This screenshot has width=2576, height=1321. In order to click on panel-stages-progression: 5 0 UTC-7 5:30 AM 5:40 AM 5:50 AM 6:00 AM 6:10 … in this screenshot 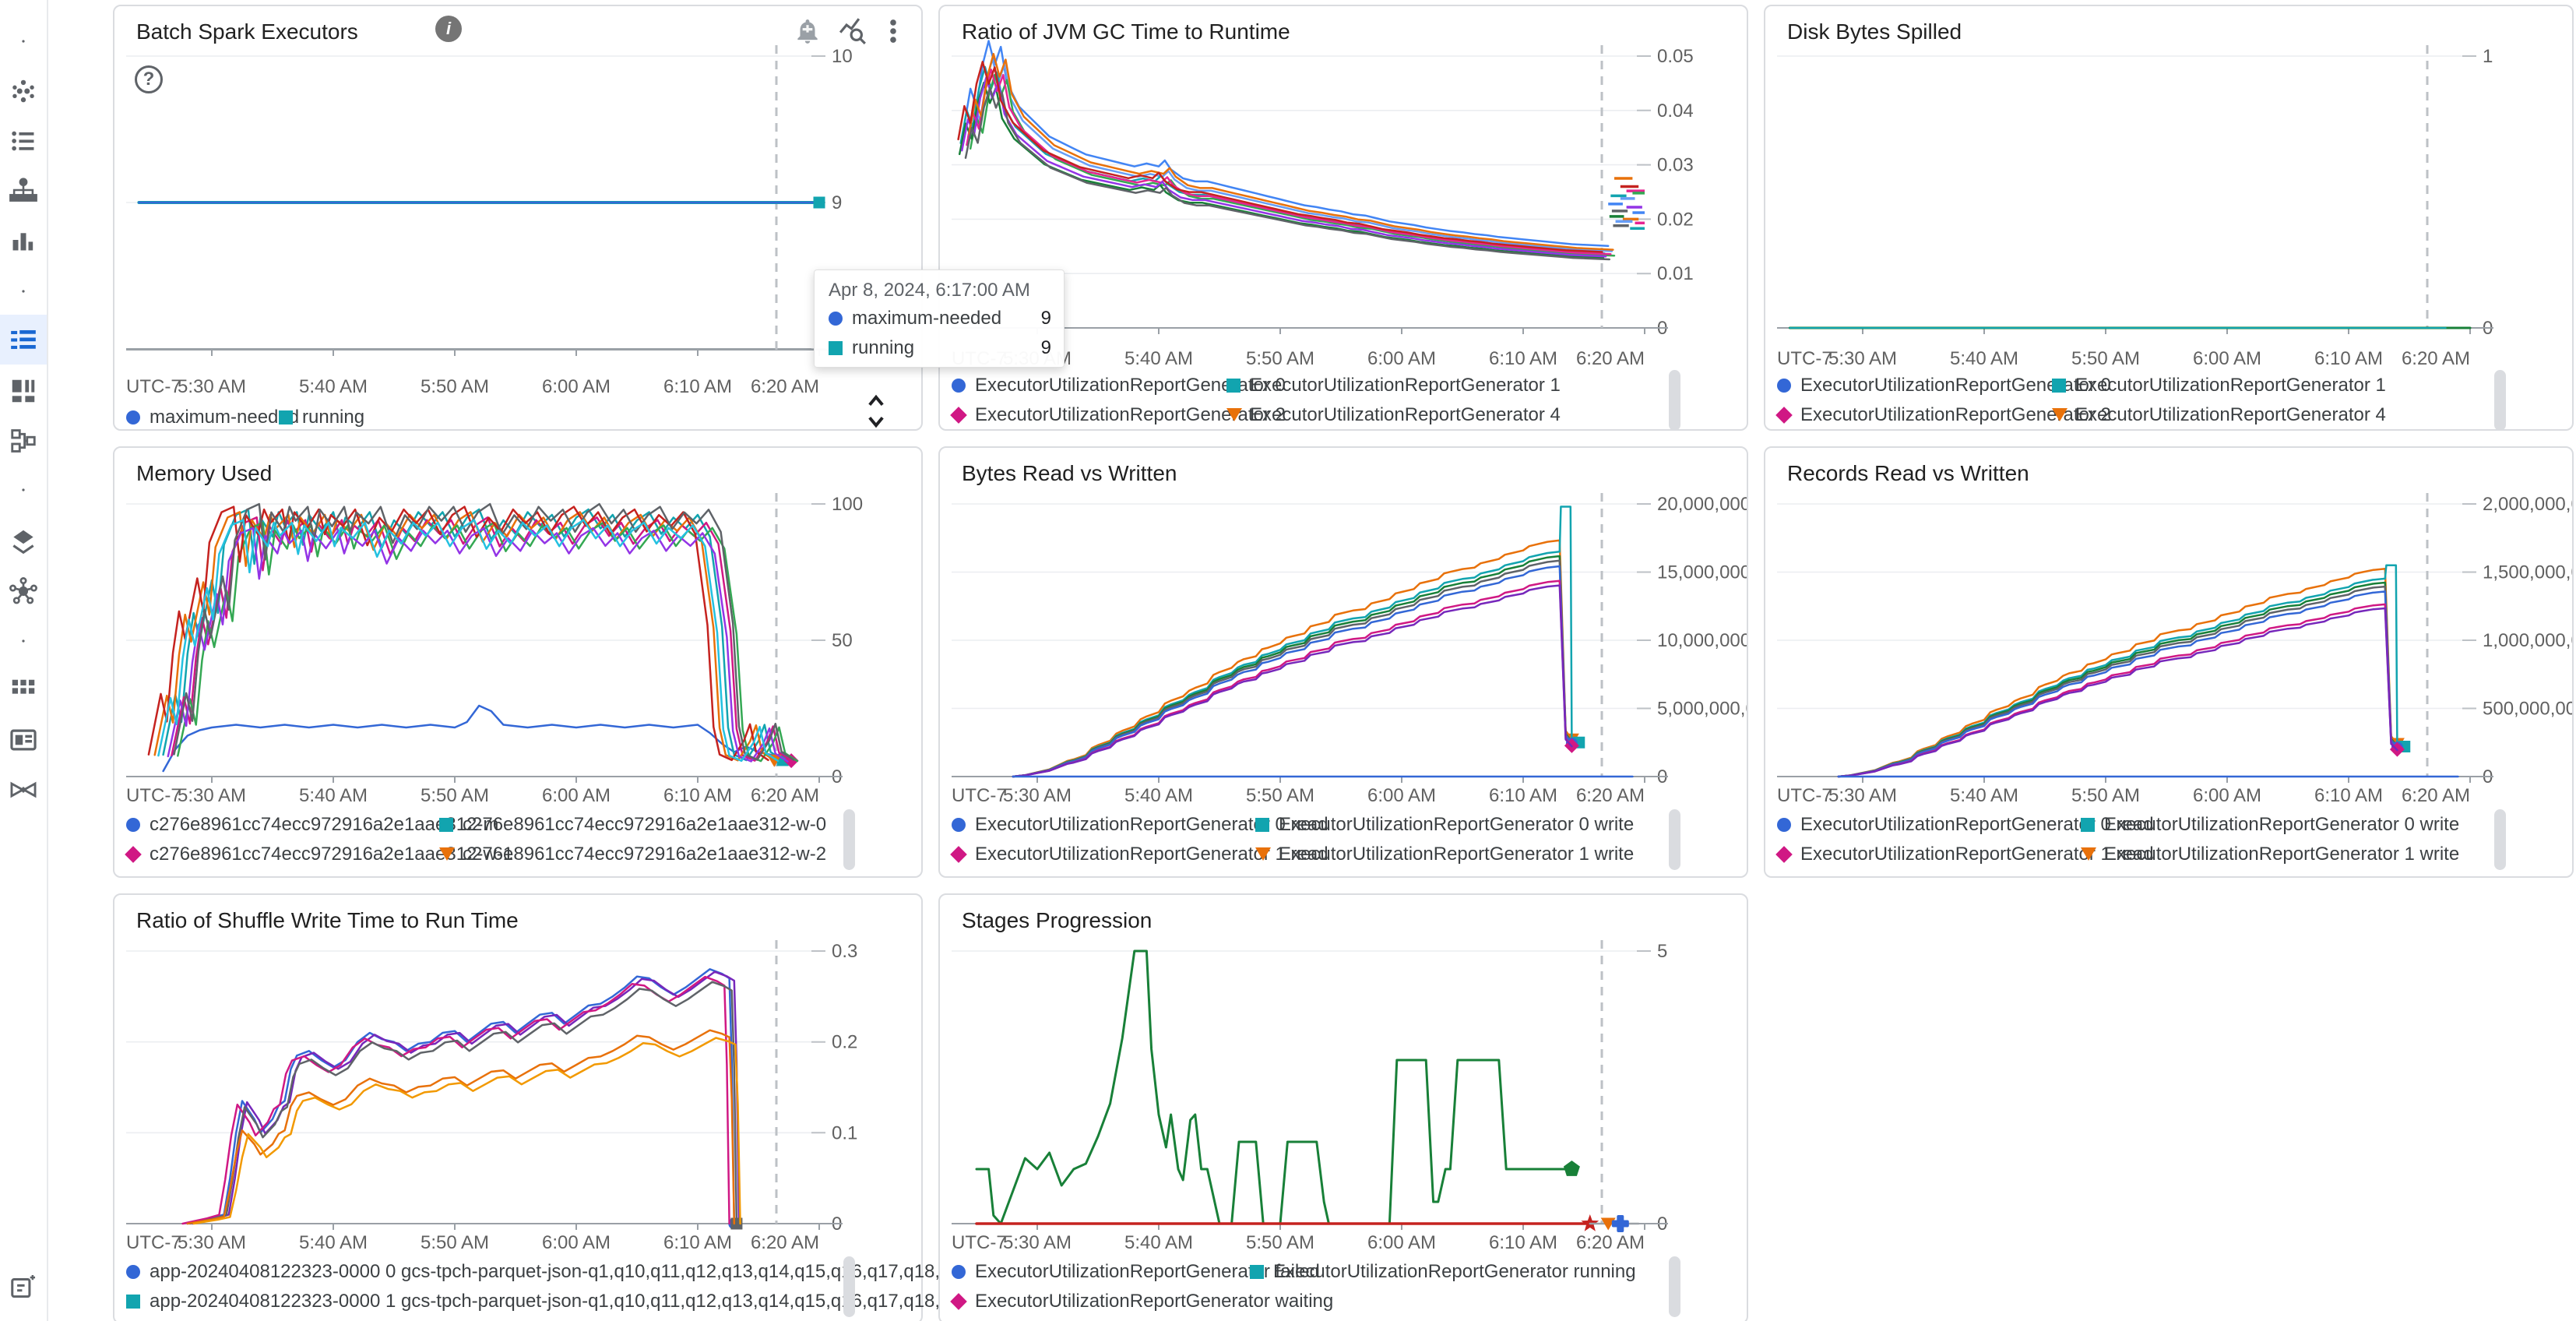, I will do `click(1343, 1107)`.